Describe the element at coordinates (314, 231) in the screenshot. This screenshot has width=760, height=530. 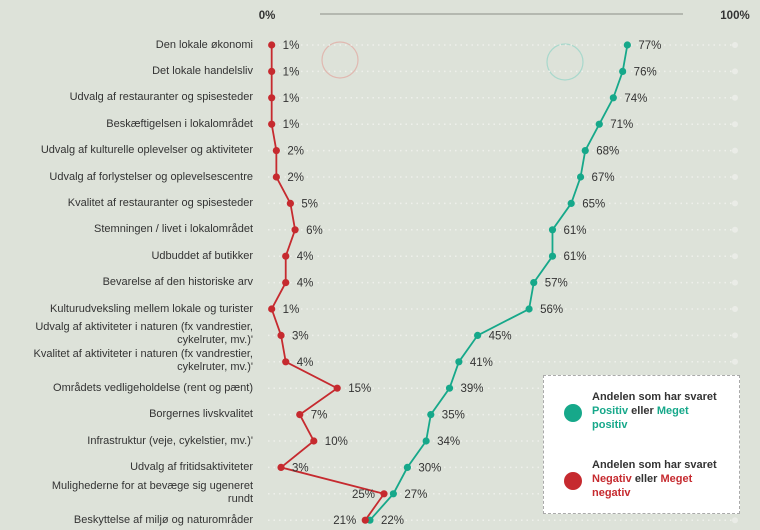
I see `value-label: 6%` at that location.